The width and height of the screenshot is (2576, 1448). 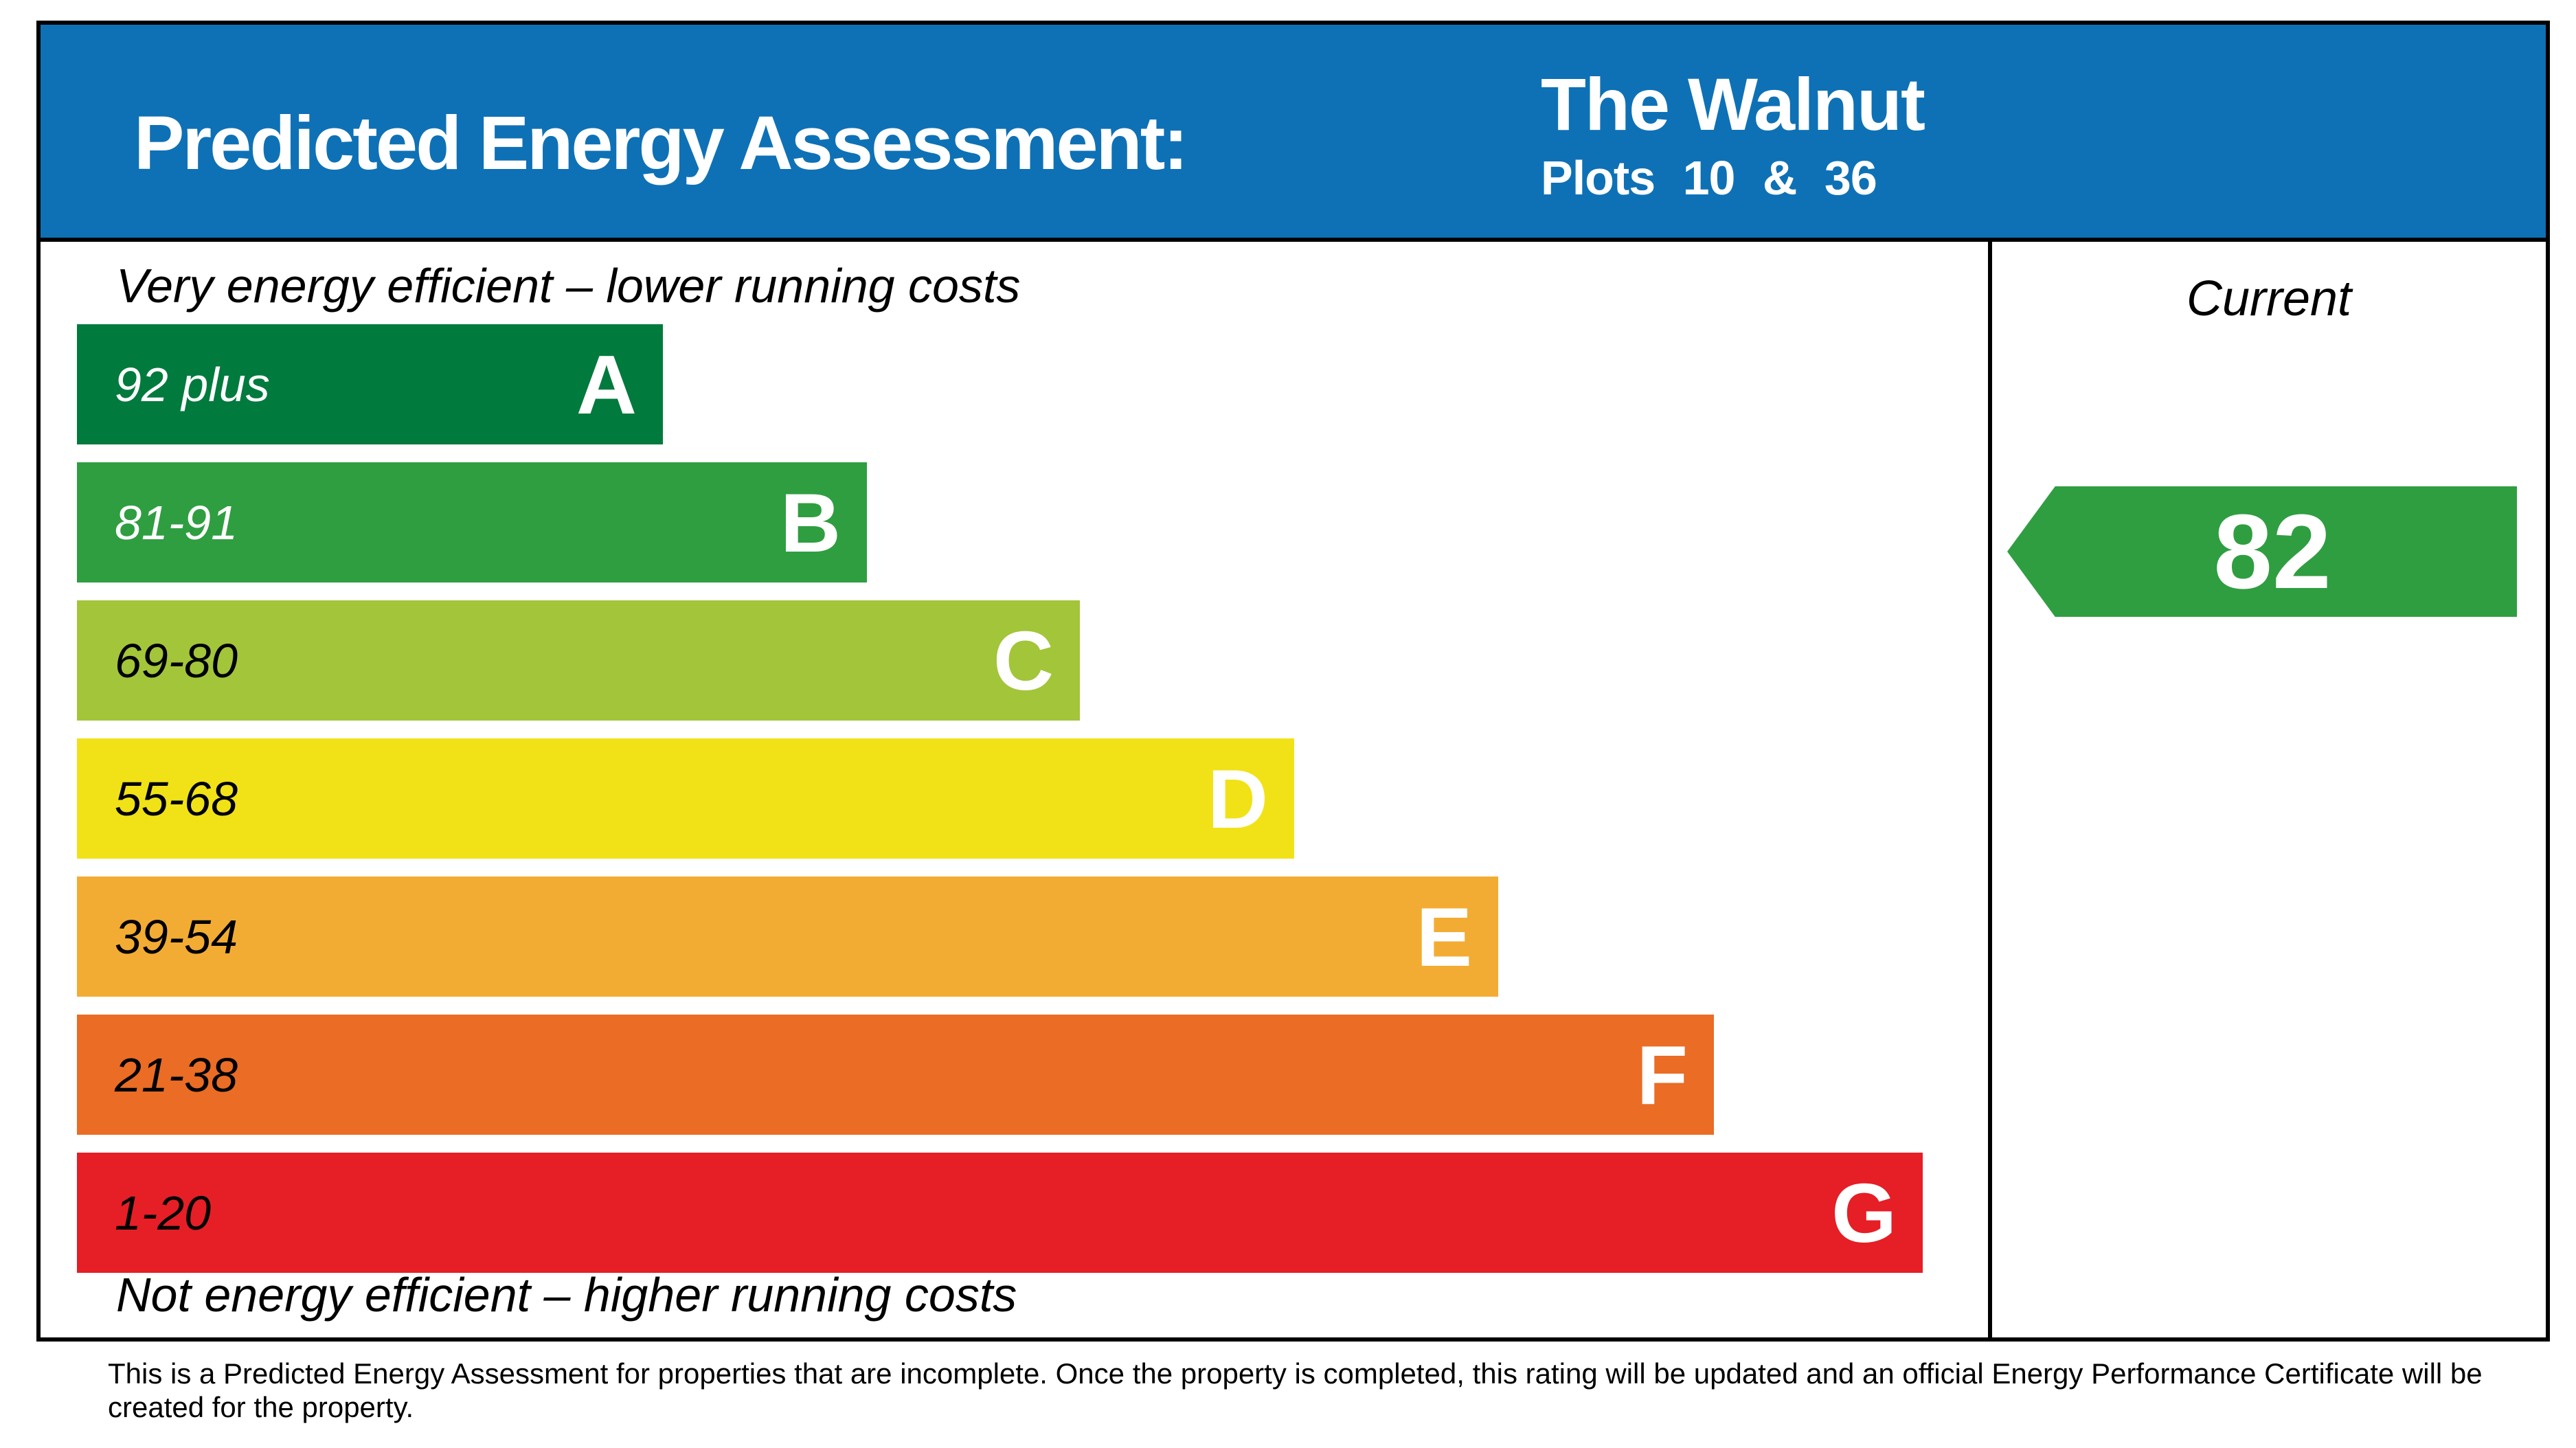 What do you see at coordinates (1023, 660) in the screenshot?
I see `band-c-letter: C` at bounding box center [1023, 660].